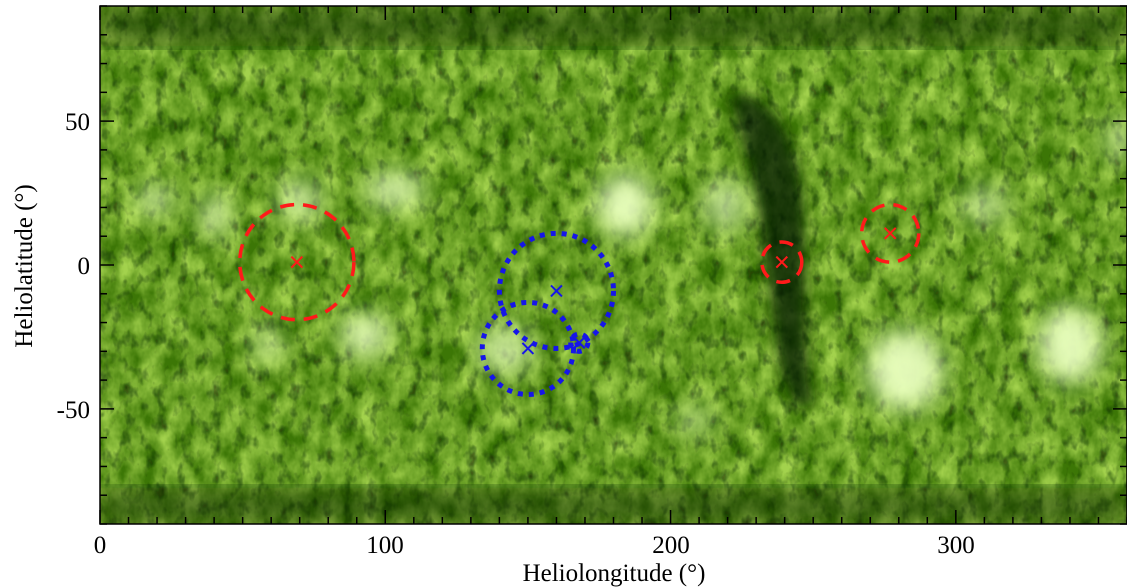  I want to click on y-tick-label: 50, so click(77, 122).